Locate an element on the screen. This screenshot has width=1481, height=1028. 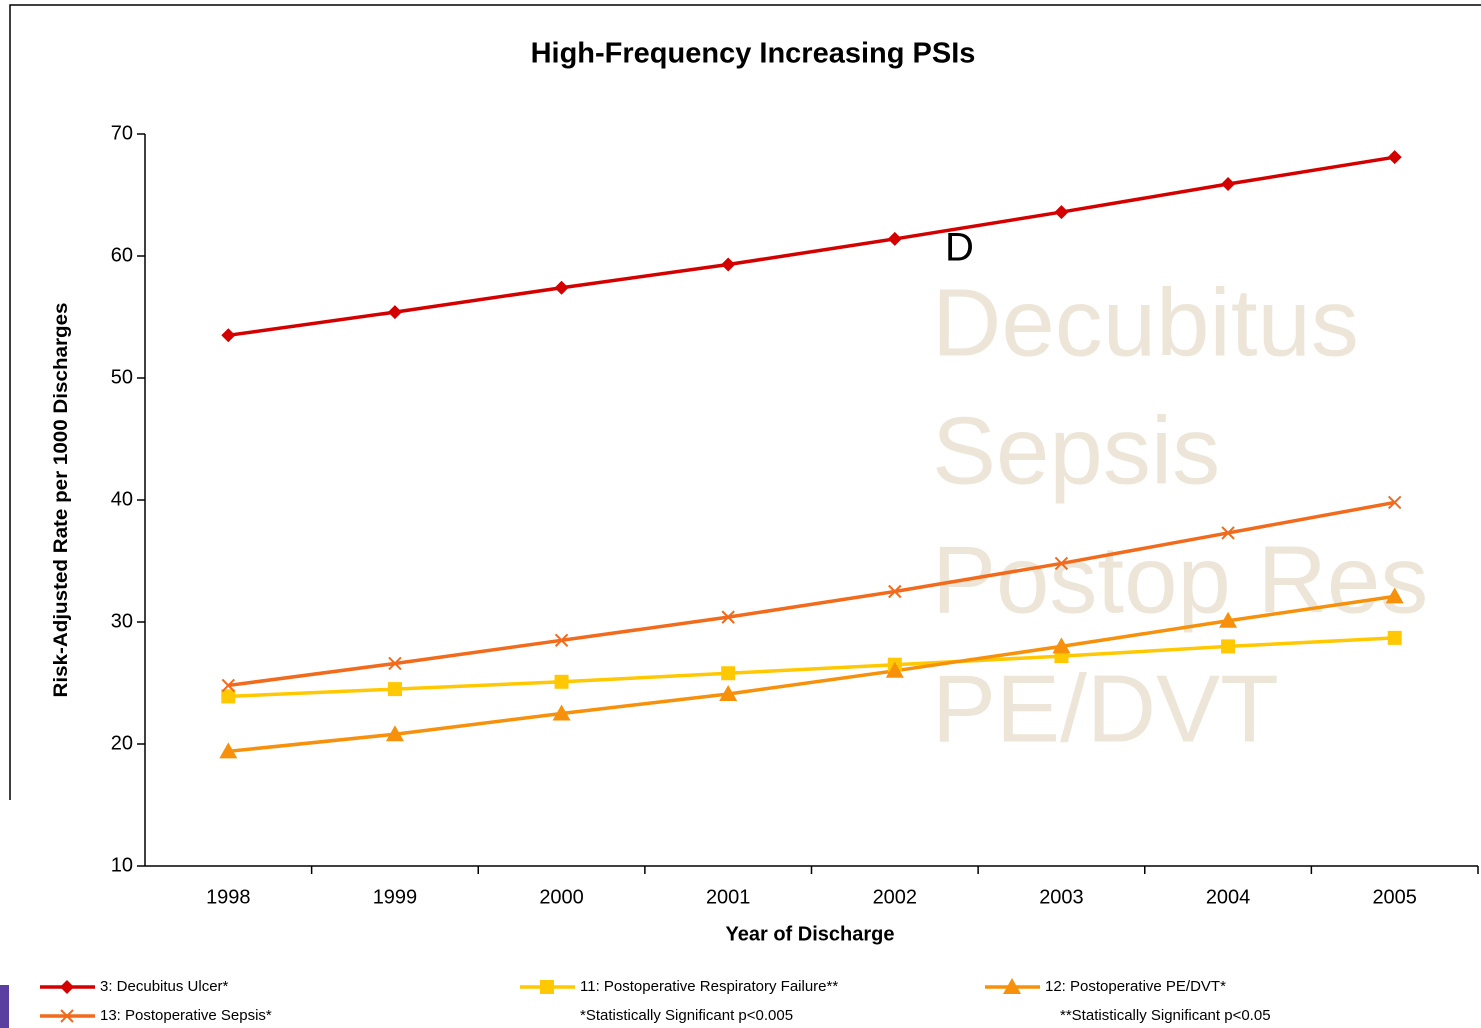
legend-label: 11: Postoperative Respiratory Failure** is located at coordinates (709, 986).